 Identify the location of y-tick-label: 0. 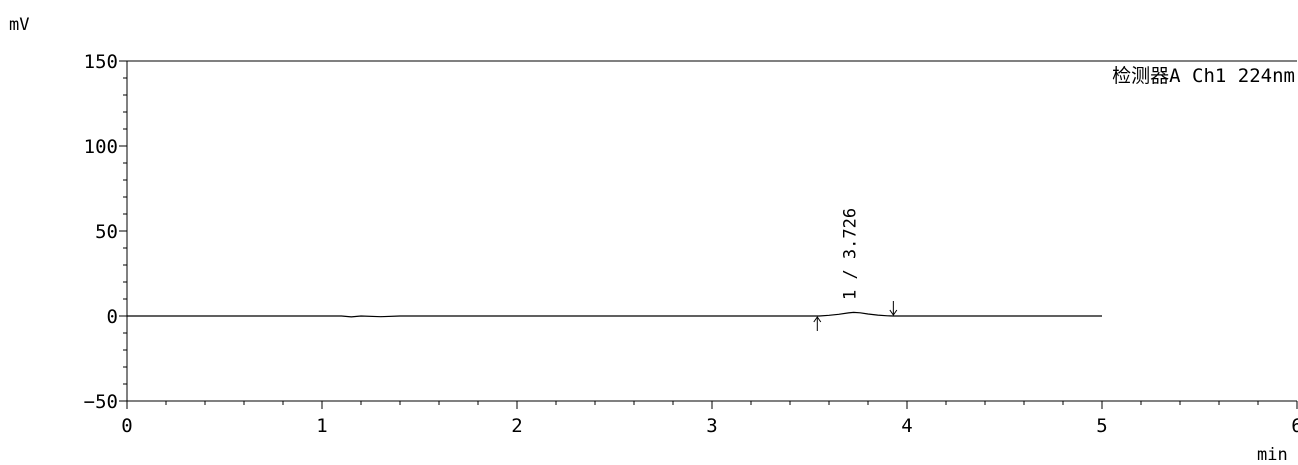
(112, 317).